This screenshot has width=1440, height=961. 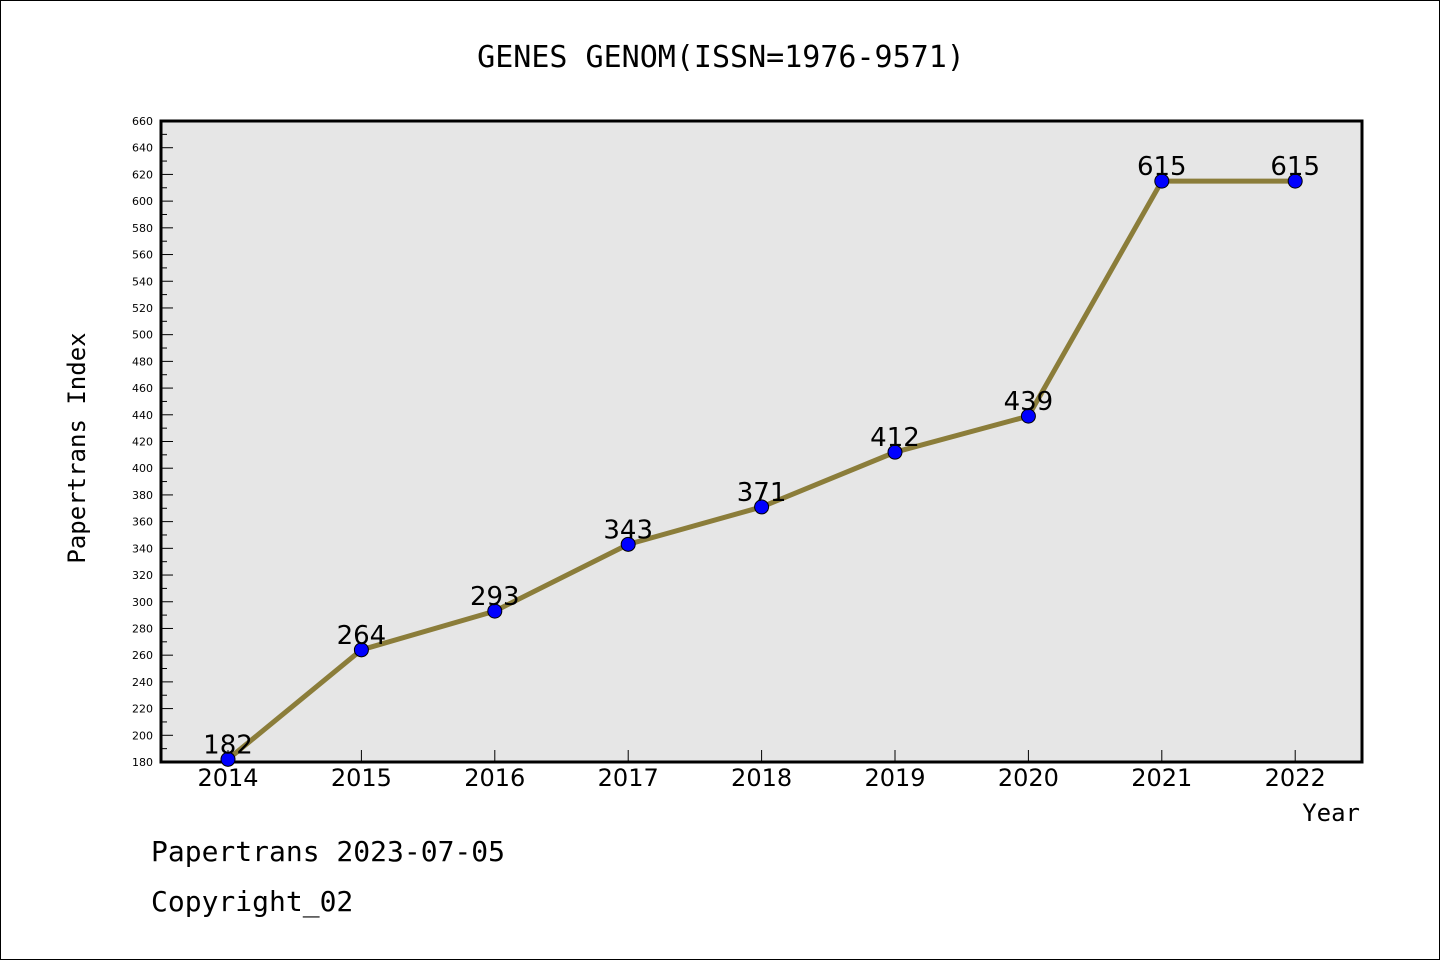 What do you see at coordinates (142, 709) in the screenshot?
I see `y-tick-label: 220` at bounding box center [142, 709].